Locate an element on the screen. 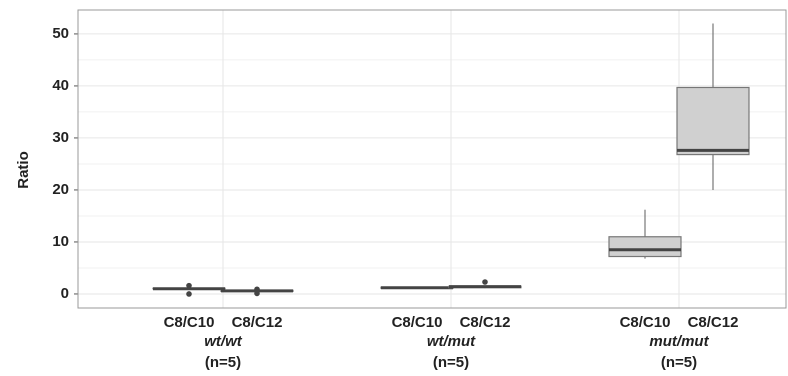  group-label: wt/wt is located at coordinates (223, 341).